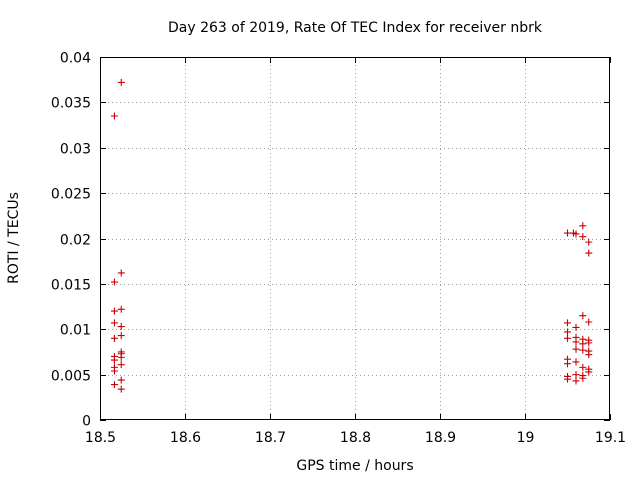  Describe the element at coordinates (100, 438) in the screenshot. I see `x-tick-label: 18.5` at that location.